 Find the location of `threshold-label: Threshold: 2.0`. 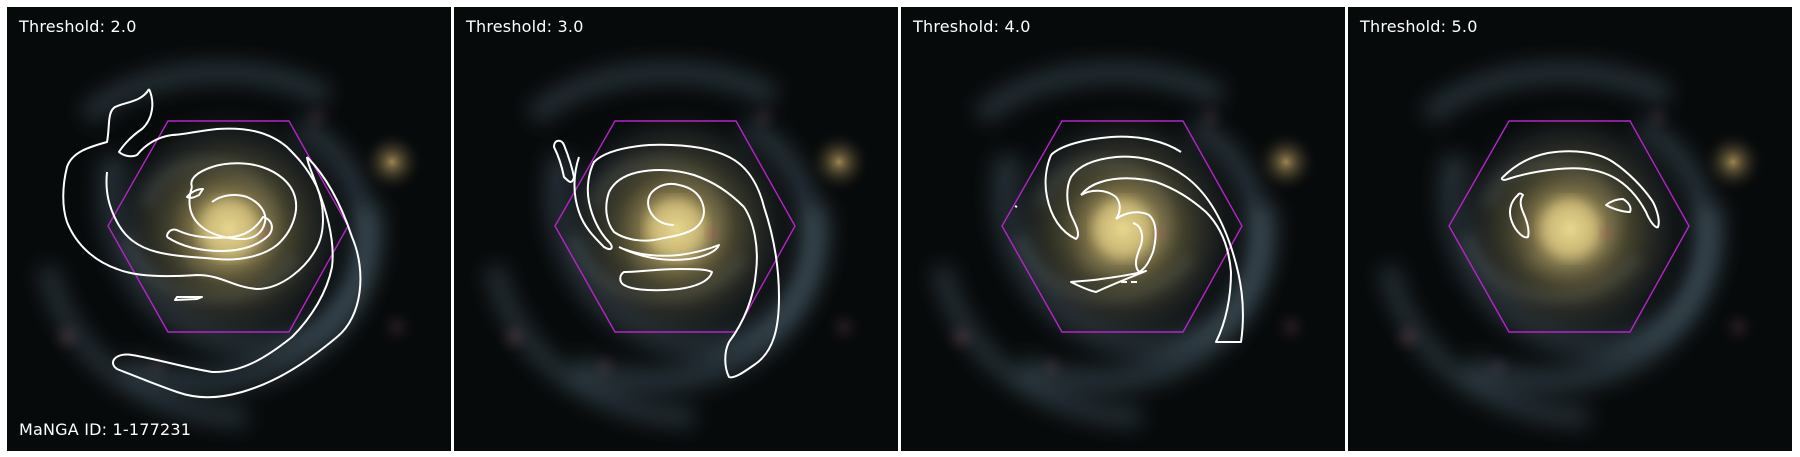

threshold-label: Threshold: 2.0 is located at coordinates (78, 26).